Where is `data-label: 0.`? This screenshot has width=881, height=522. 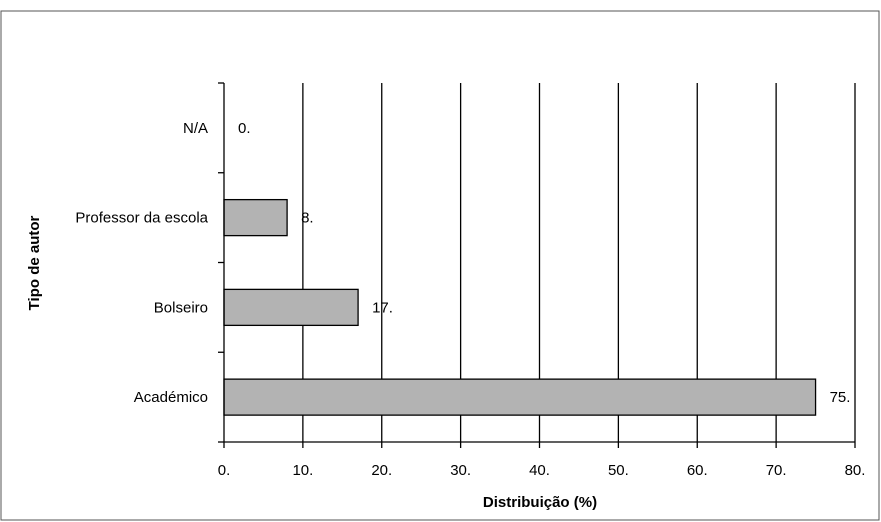
data-label: 0. is located at coordinates (244, 128).